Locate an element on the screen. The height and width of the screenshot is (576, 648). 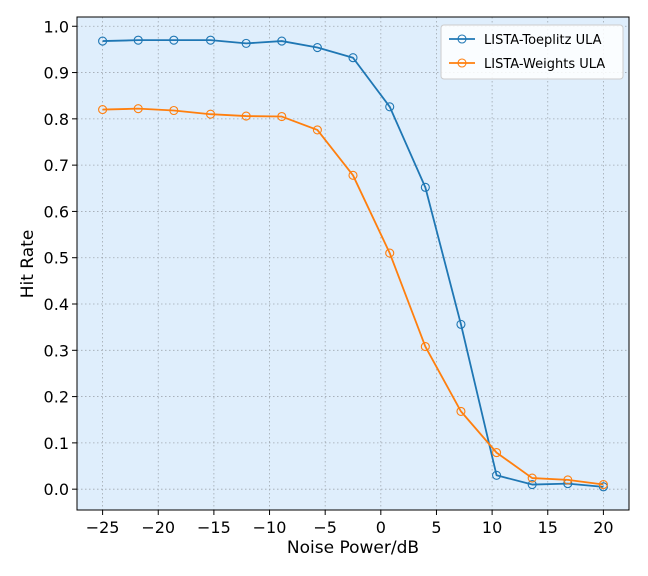
legend-label: LISTA-Toeplitz ULA is located at coordinates (543, 40).